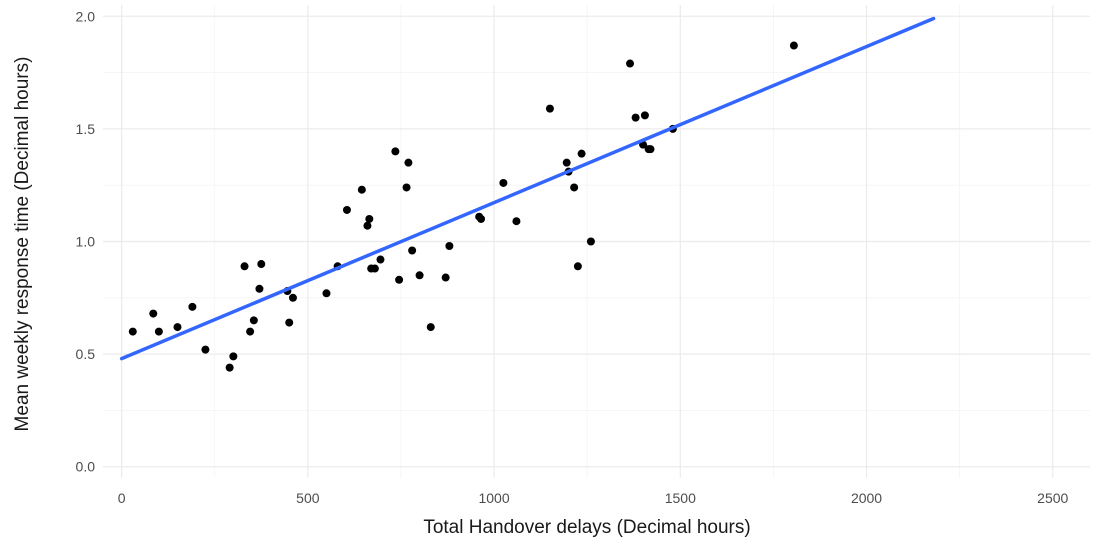 The image size is (1102, 548). Describe the element at coordinates (86, 16) in the screenshot. I see `y-tick-label: 2.0` at that location.